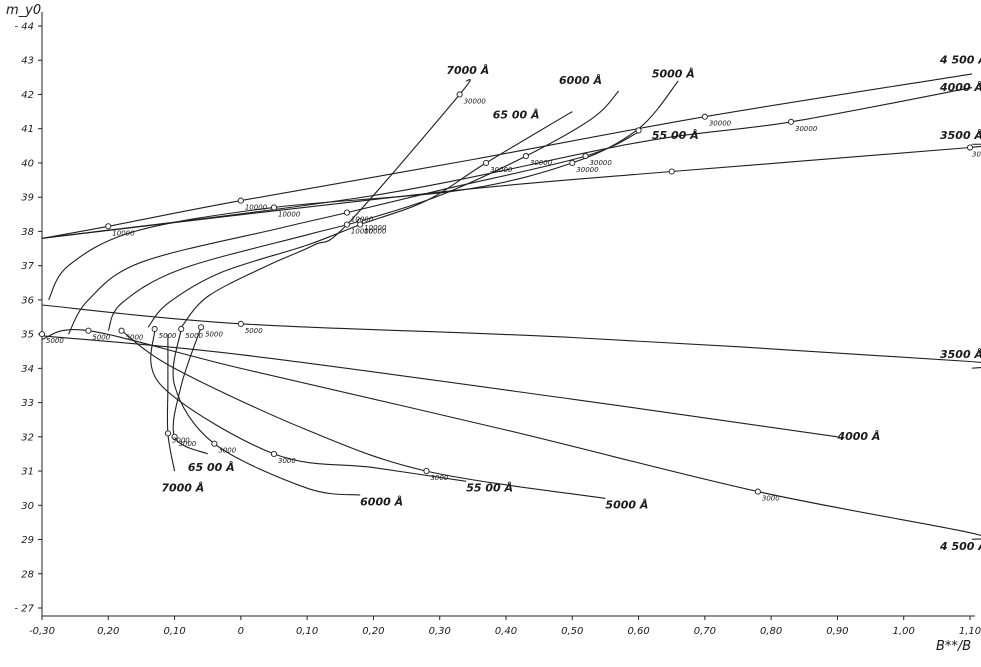  Describe the element at coordinates (27, 266) in the screenshot. I see `y-tick-label: 37` at that location.